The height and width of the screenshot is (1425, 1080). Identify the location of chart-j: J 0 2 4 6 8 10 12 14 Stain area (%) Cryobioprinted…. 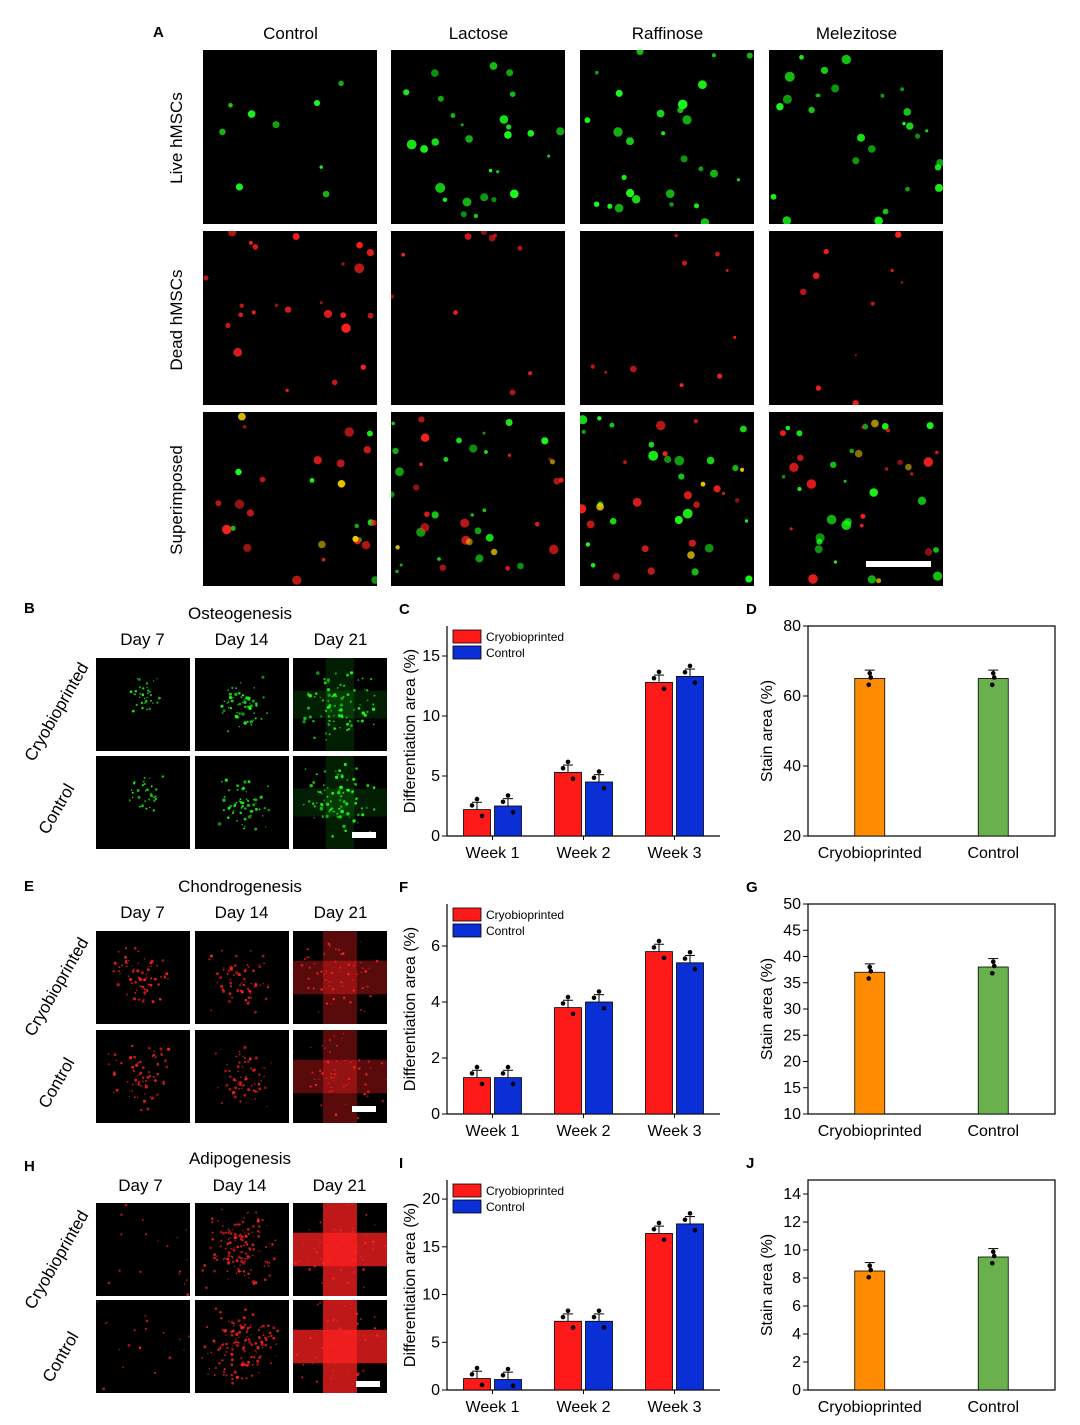
(901, 1285).